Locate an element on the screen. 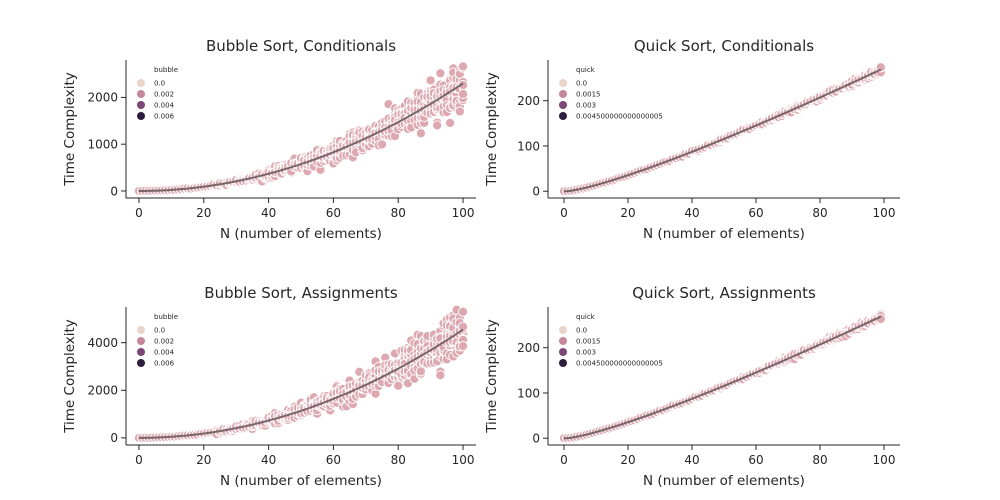  legend-label: 0.002 is located at coordinates (164, 342).